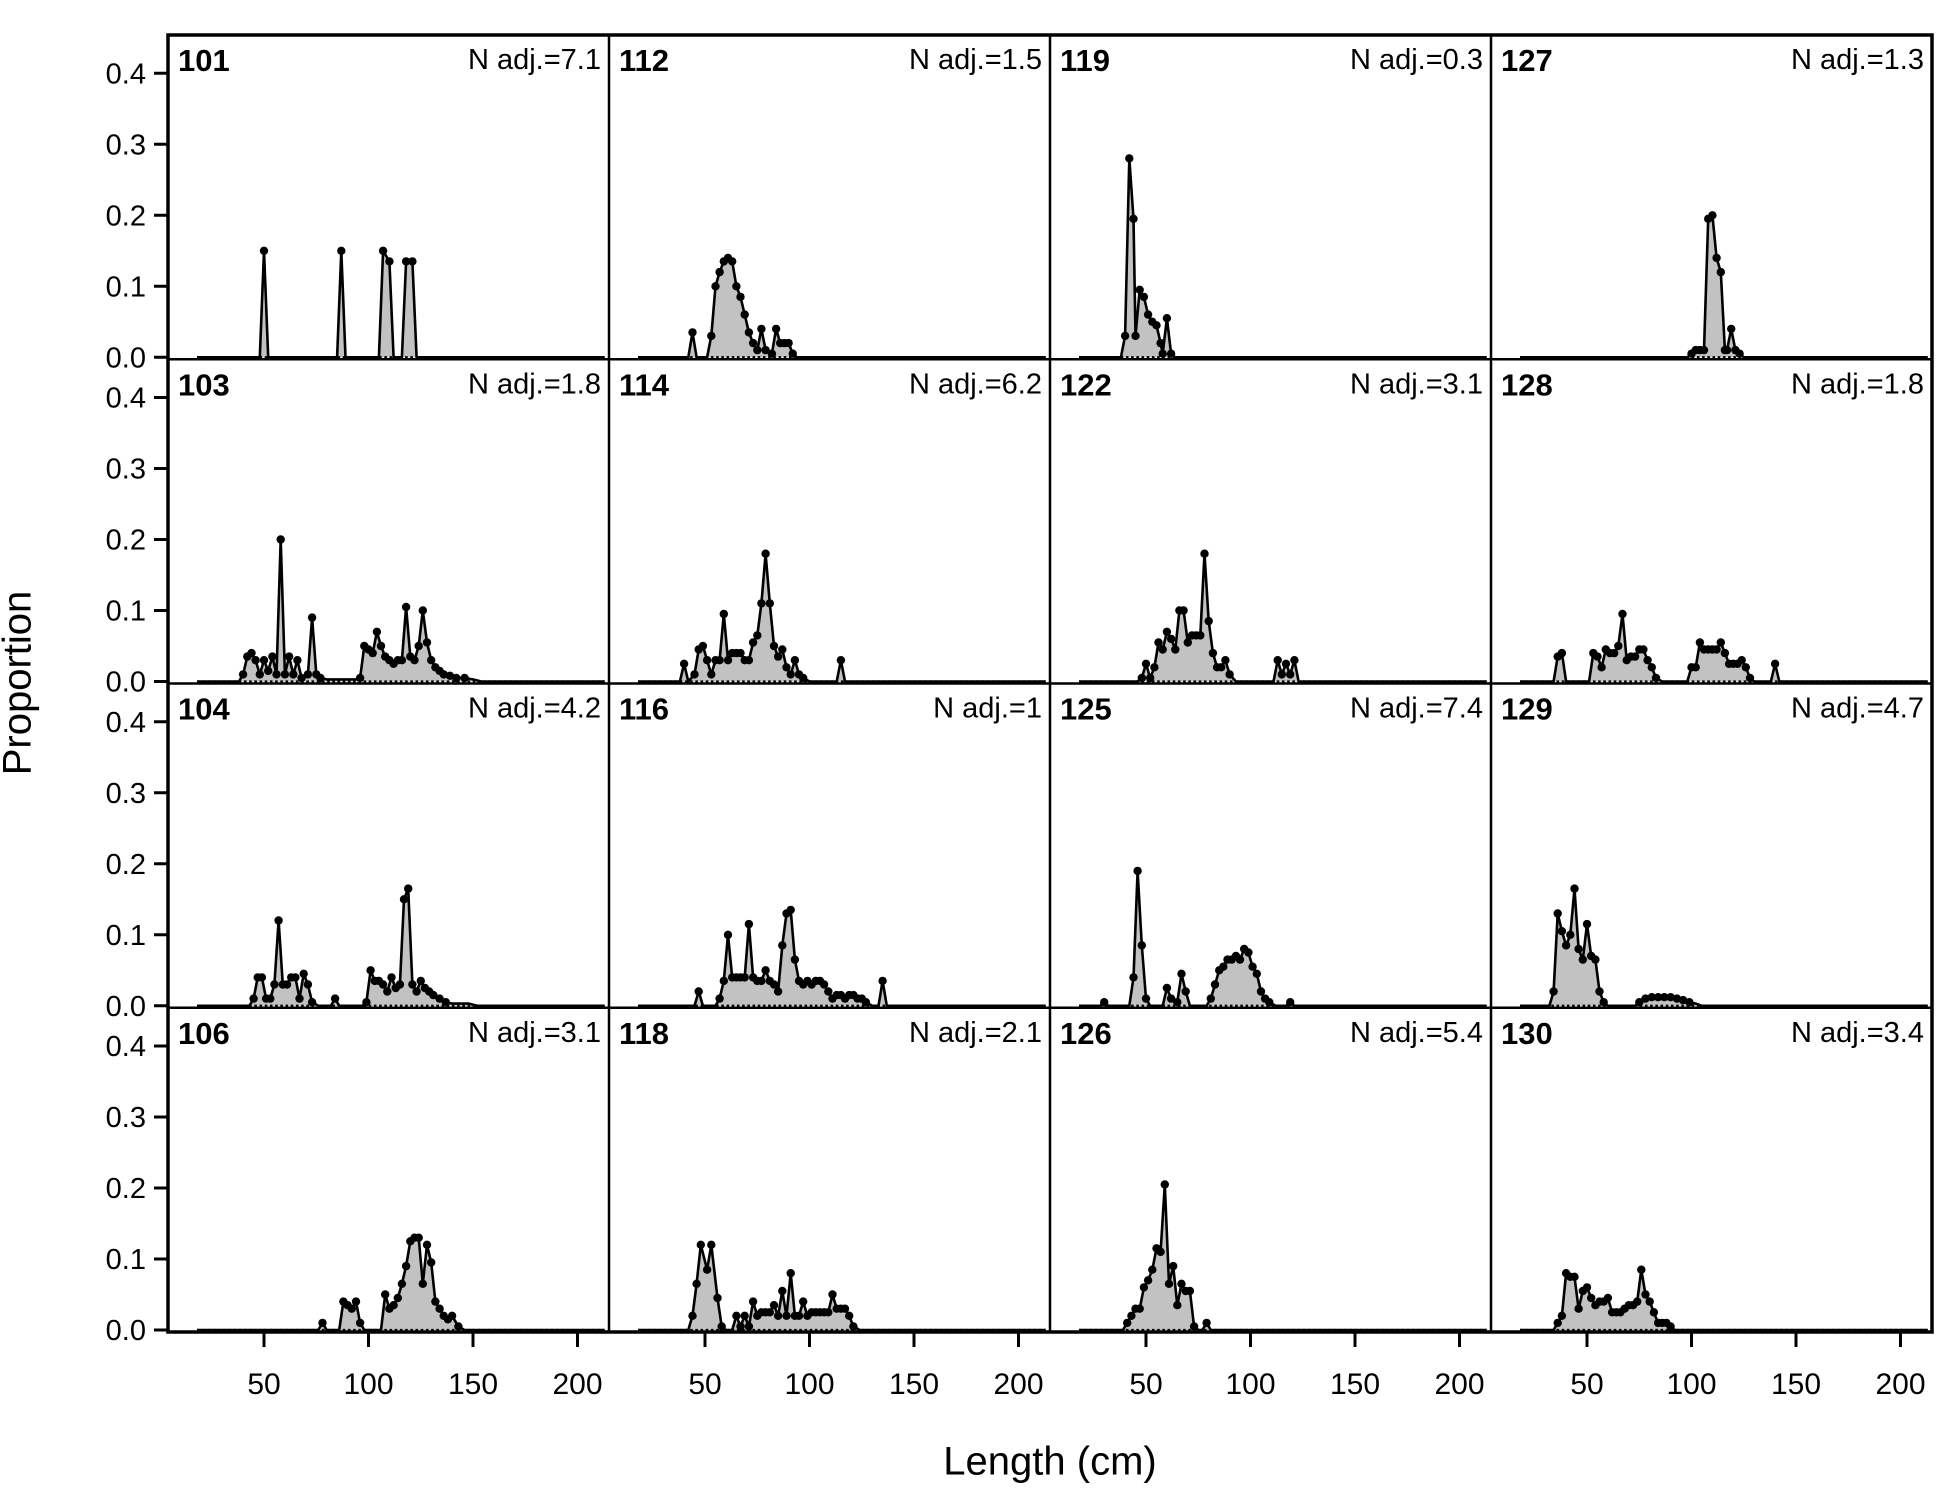  What do you see at coordinates (126, 612) in the screenshot?
I see `y-tick-label: 0.1` at bounding box center [126, 612].